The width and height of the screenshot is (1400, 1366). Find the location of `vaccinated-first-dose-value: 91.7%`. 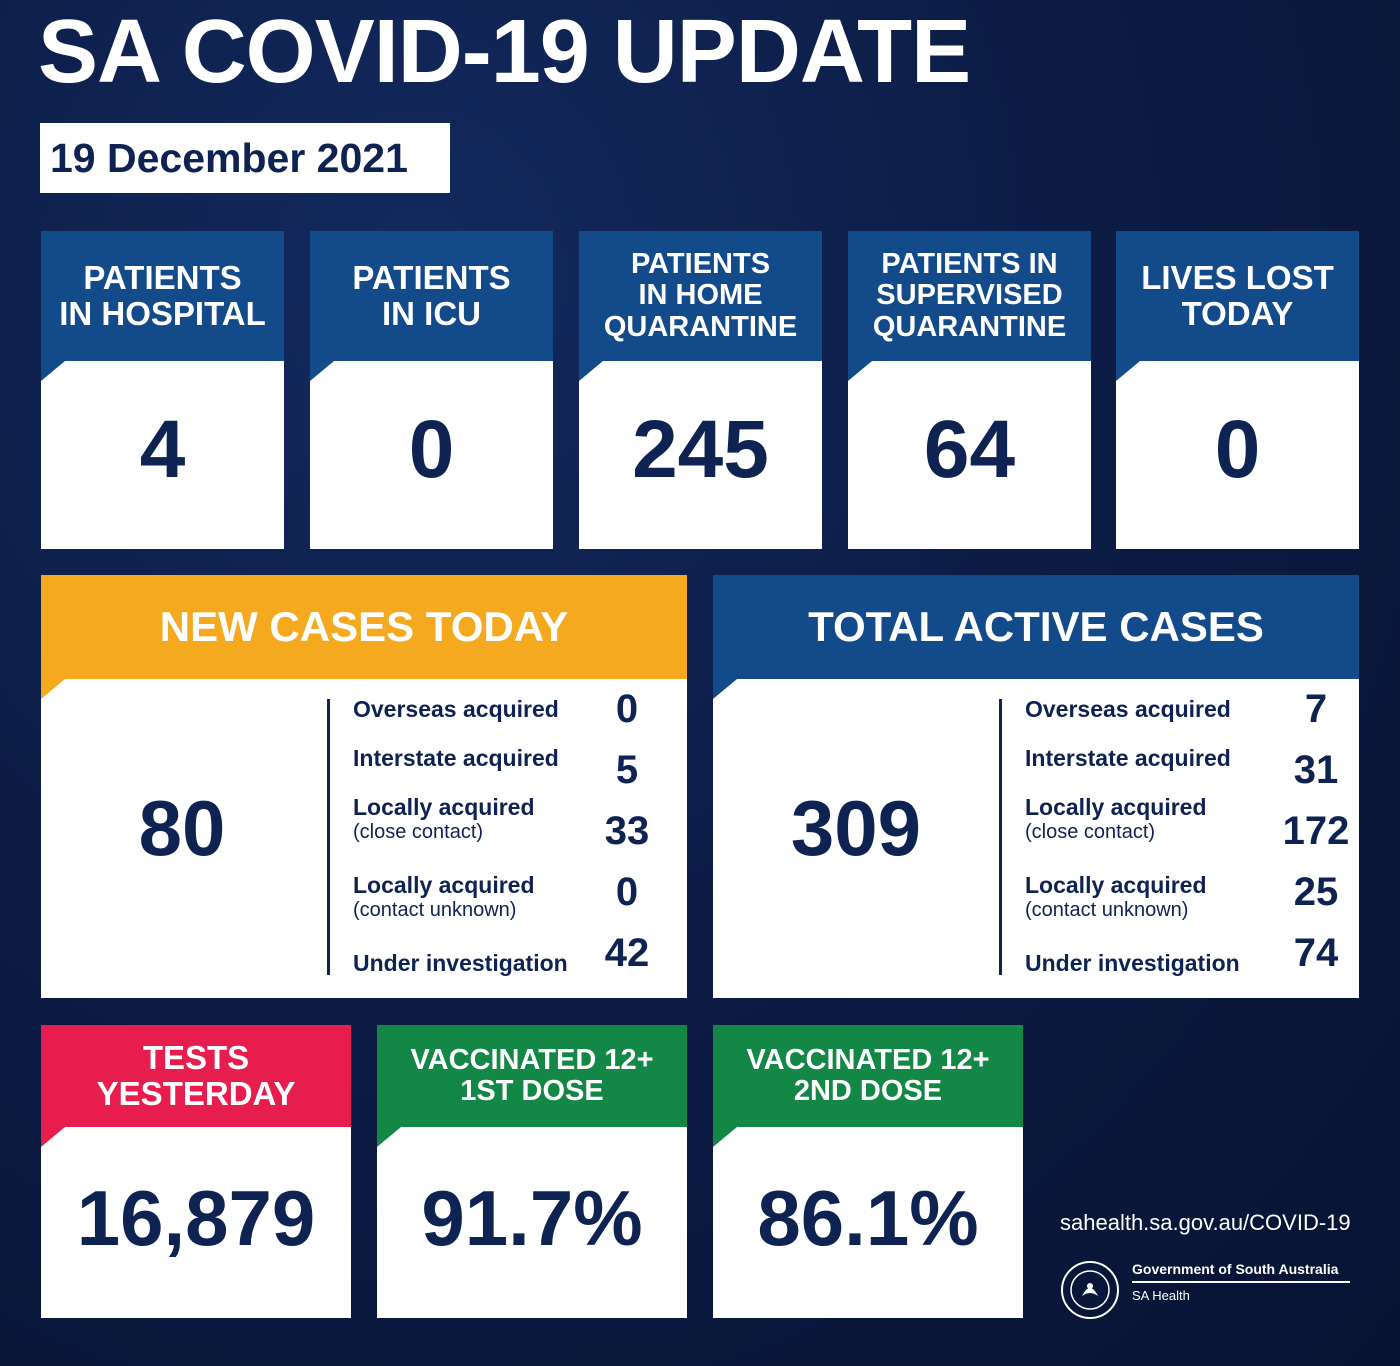

vaccinated-first-dose-value: 91.7% is located at coordinates (532, 1218).